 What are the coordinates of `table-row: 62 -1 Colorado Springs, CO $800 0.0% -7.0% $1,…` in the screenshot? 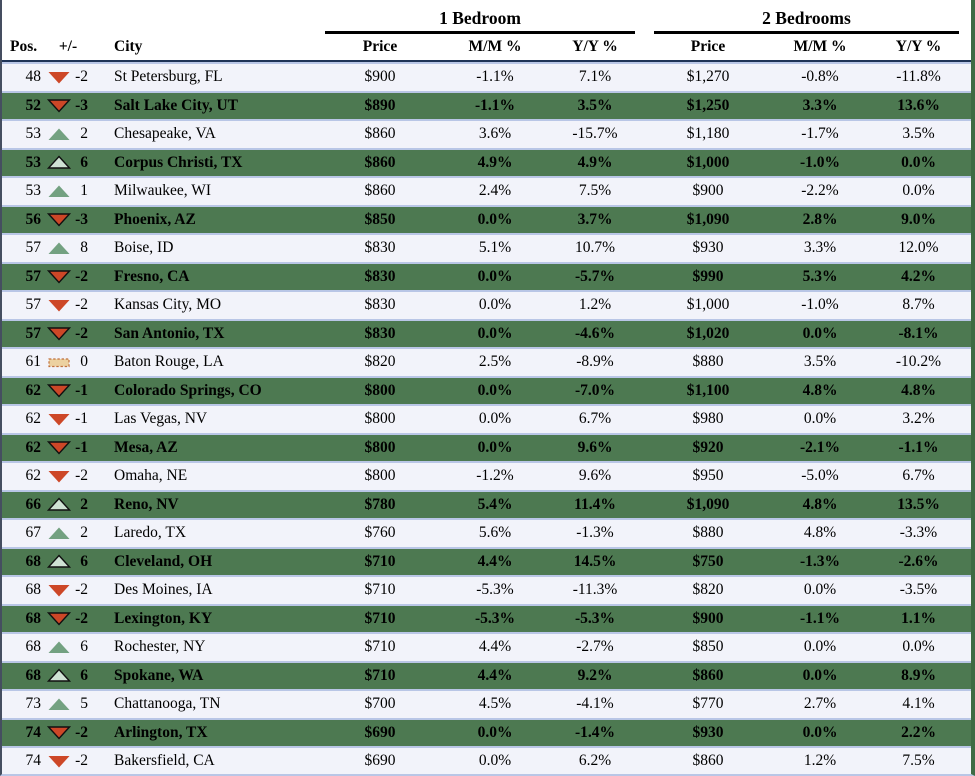 It's located at (486, 389).